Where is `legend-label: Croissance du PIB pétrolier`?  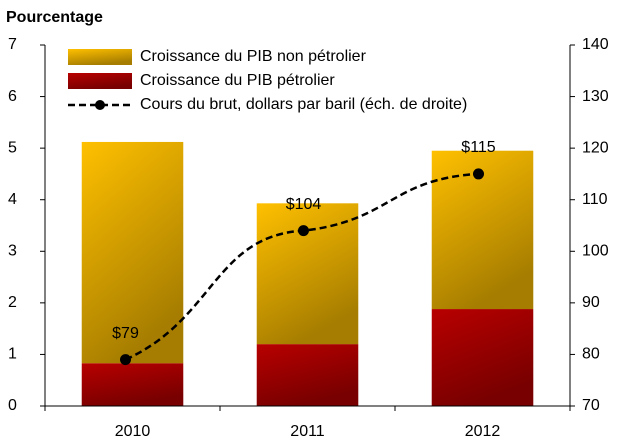 legend-label: Croissance du PIB pétrolier is located at coordinates (237, 80).